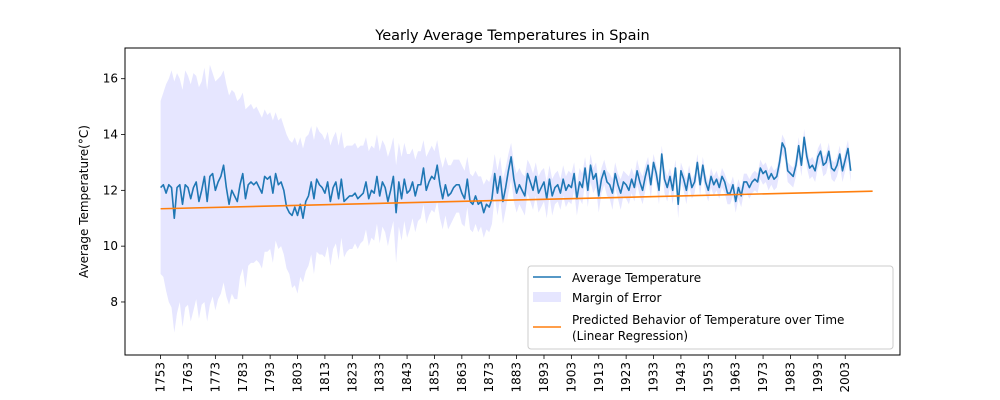 The height and width of the screenshot is (400, 1000). What do you see at coordinates (325, 377) in the screenshot?
I see `x-tick-label: 1813` at bounding box center [325, 377].